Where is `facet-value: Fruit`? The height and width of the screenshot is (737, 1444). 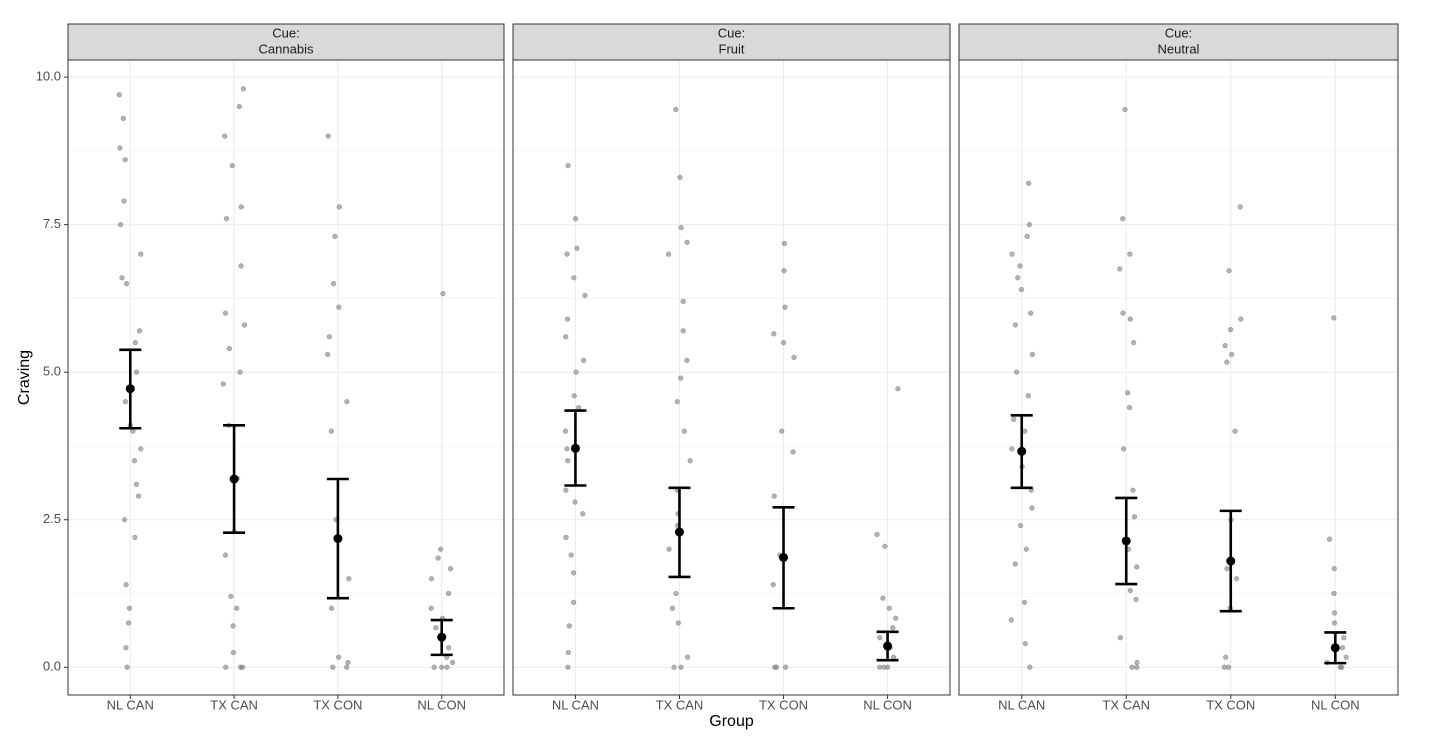
facet-value: Fruit is located at coordinates (732, 48).